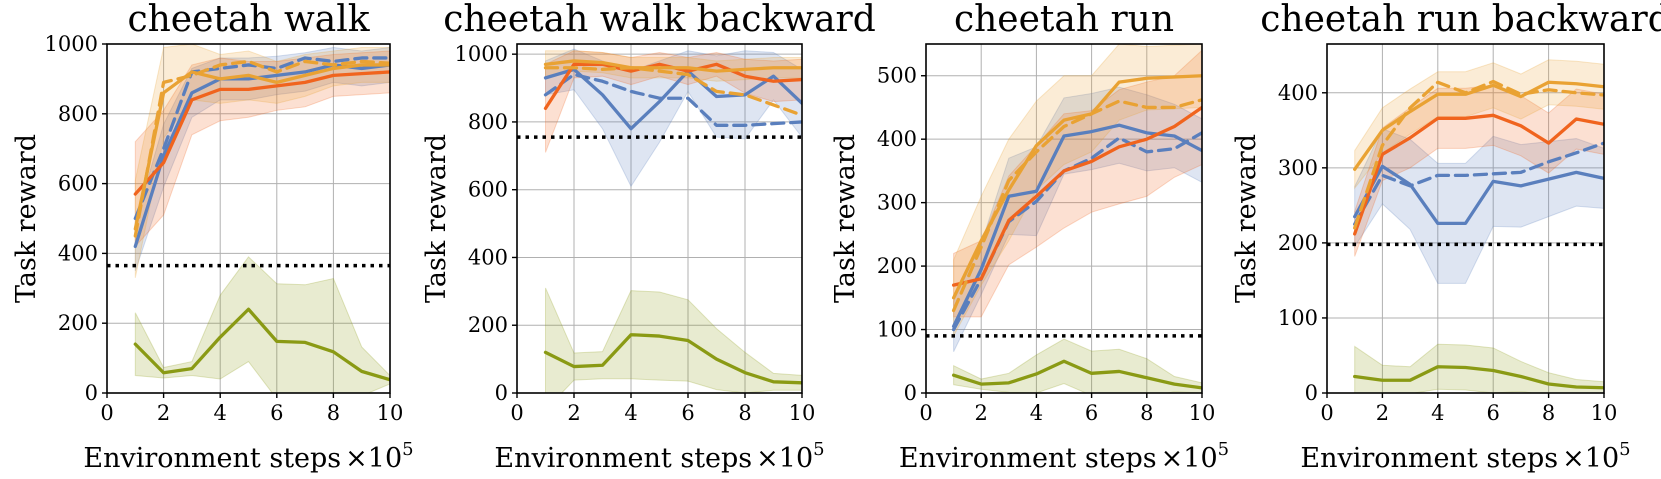  I want to click on chart-title: cheetah run, so click(1064, 20).